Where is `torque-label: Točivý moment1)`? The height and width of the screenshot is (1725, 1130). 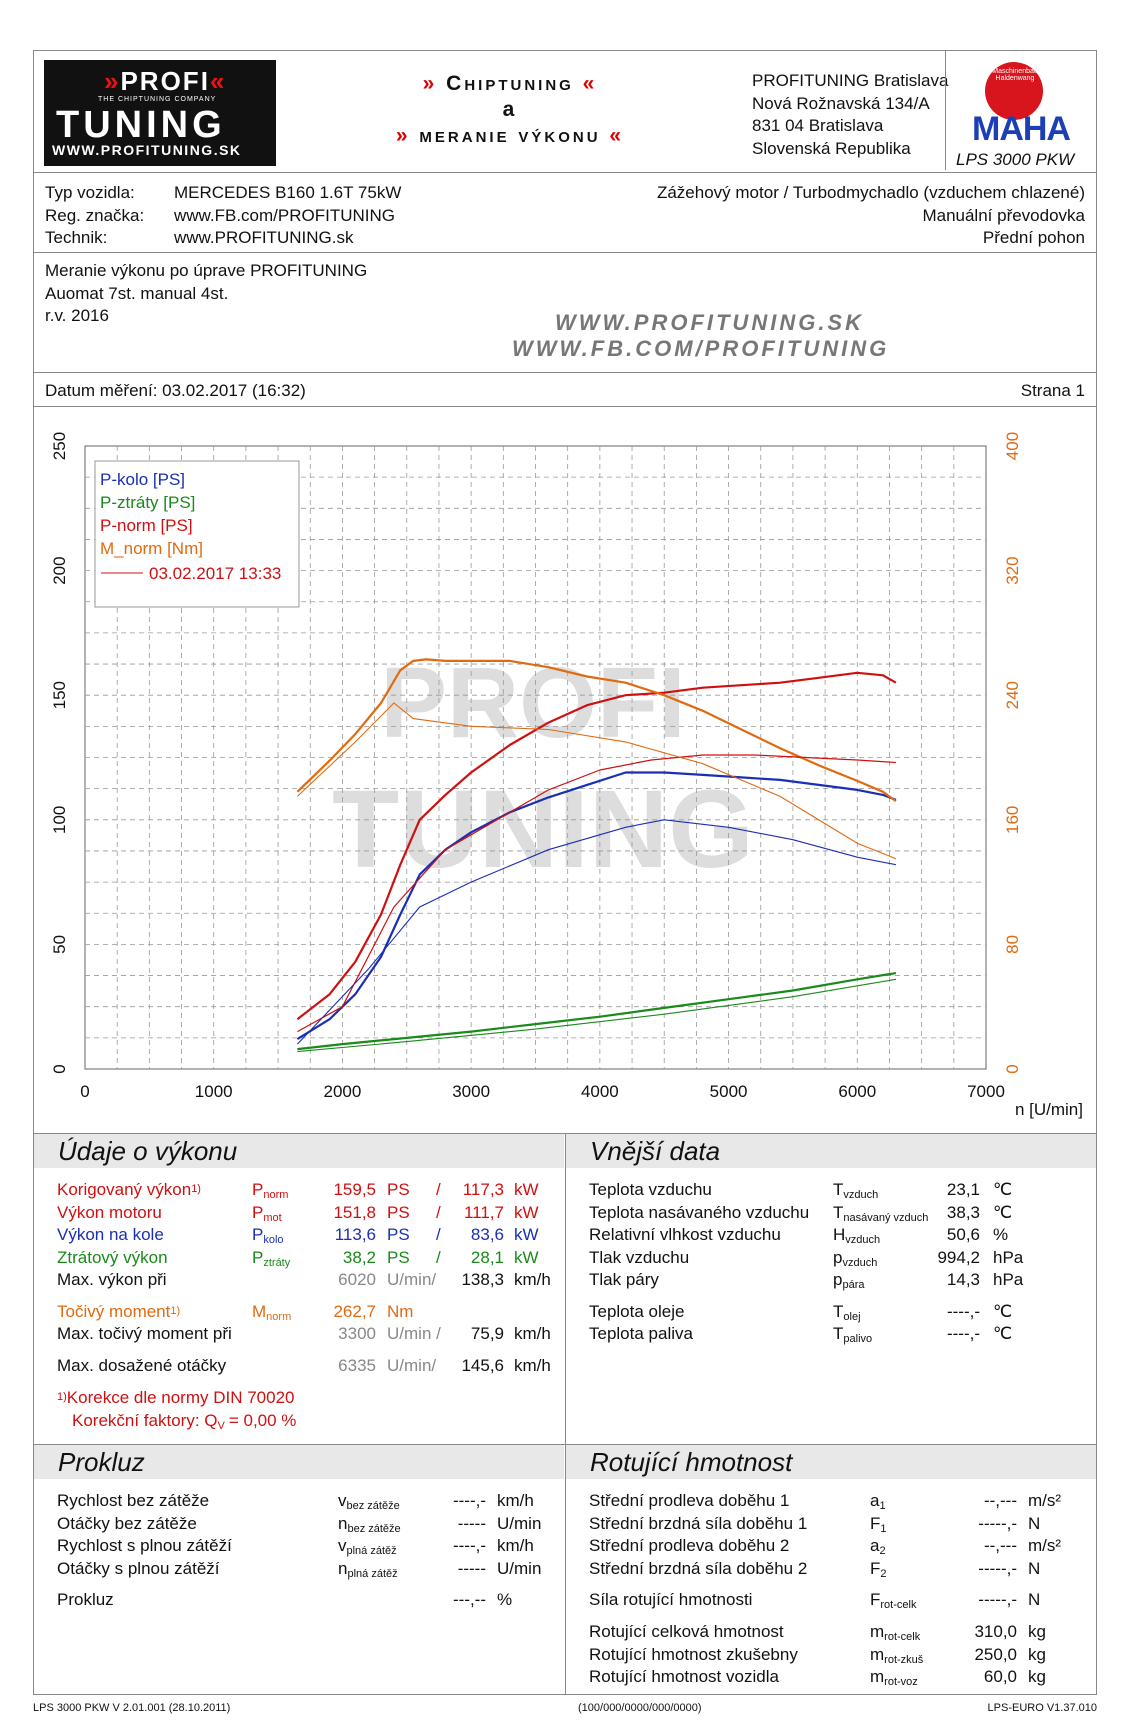
torque-label: Točivý moment1) is located at coordinates (118, 1312).